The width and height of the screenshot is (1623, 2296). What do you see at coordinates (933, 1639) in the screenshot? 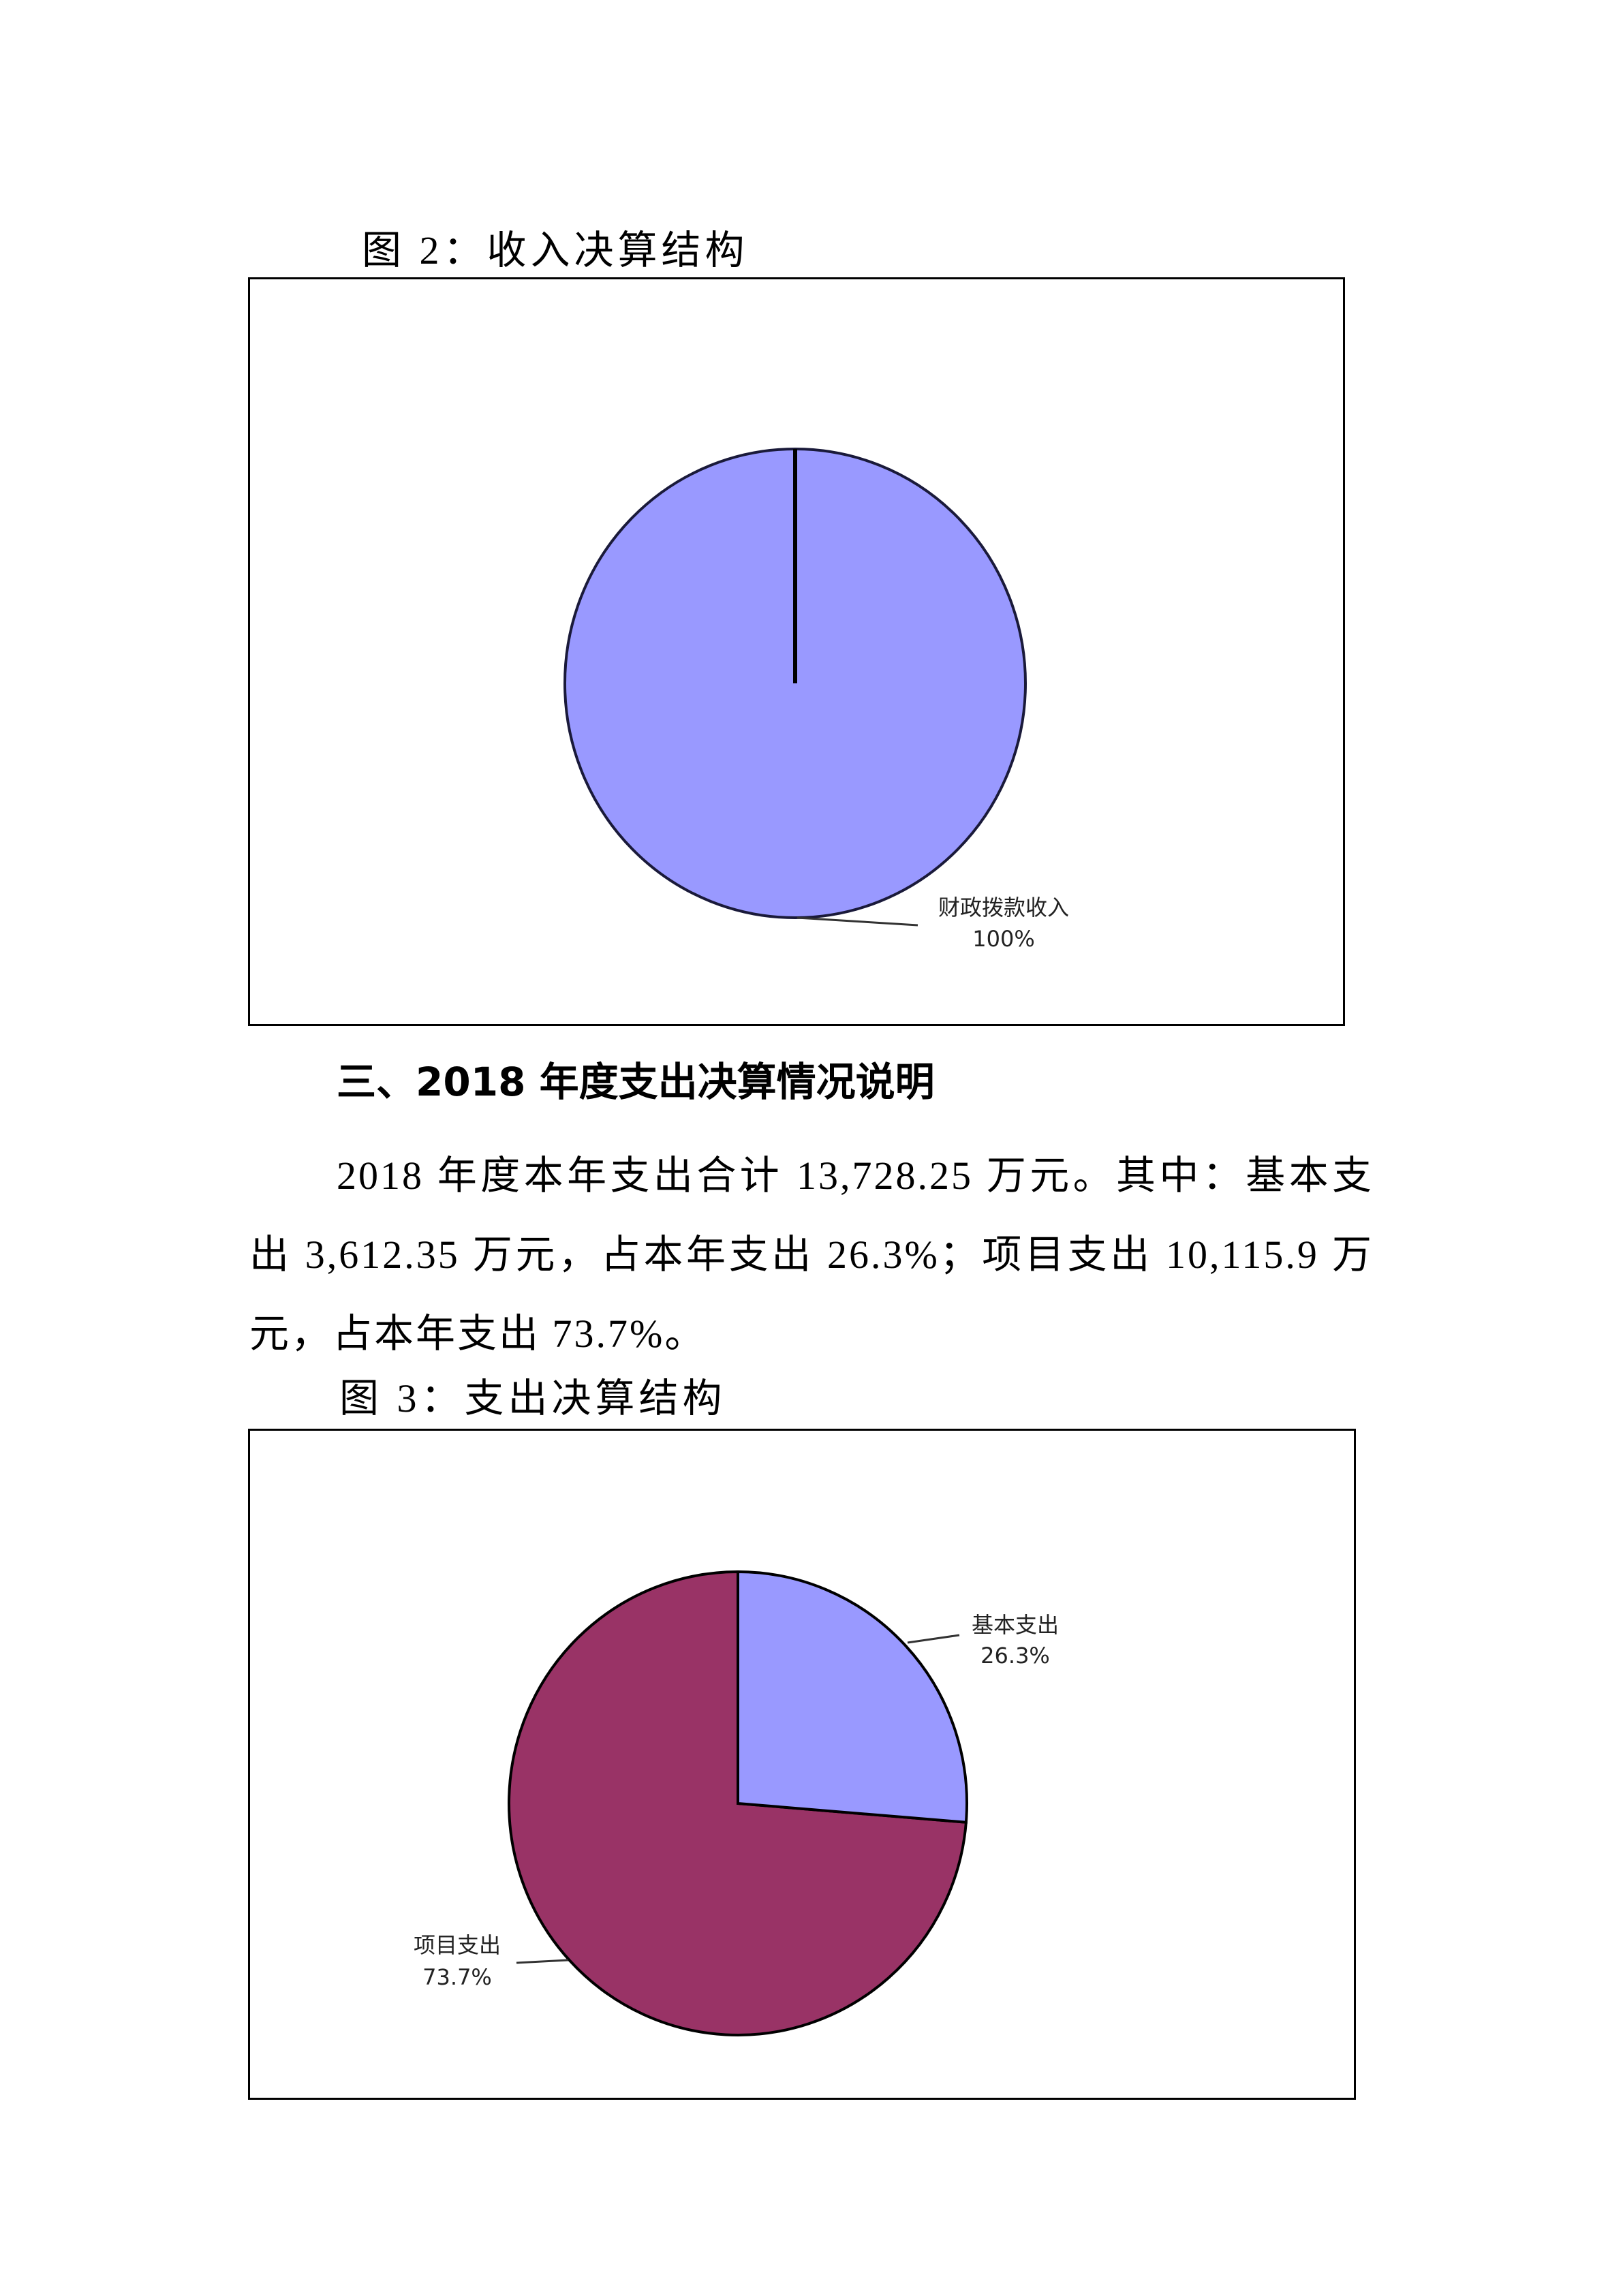
I see `leader-line-basic` at bounding box center [933, 1639].